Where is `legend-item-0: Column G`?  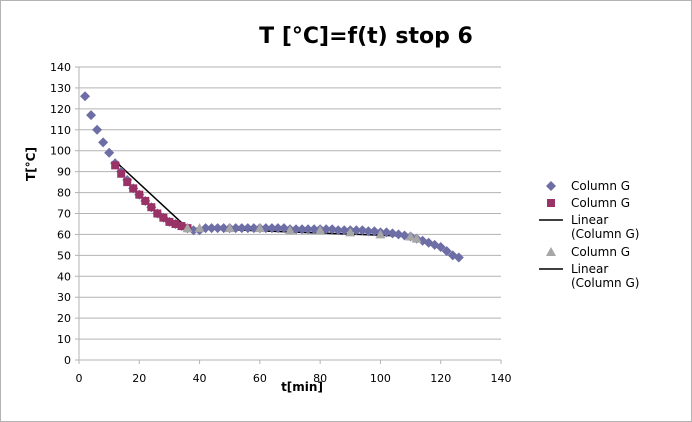 legend-item-0: Column G is located at coordinates (588, 186).